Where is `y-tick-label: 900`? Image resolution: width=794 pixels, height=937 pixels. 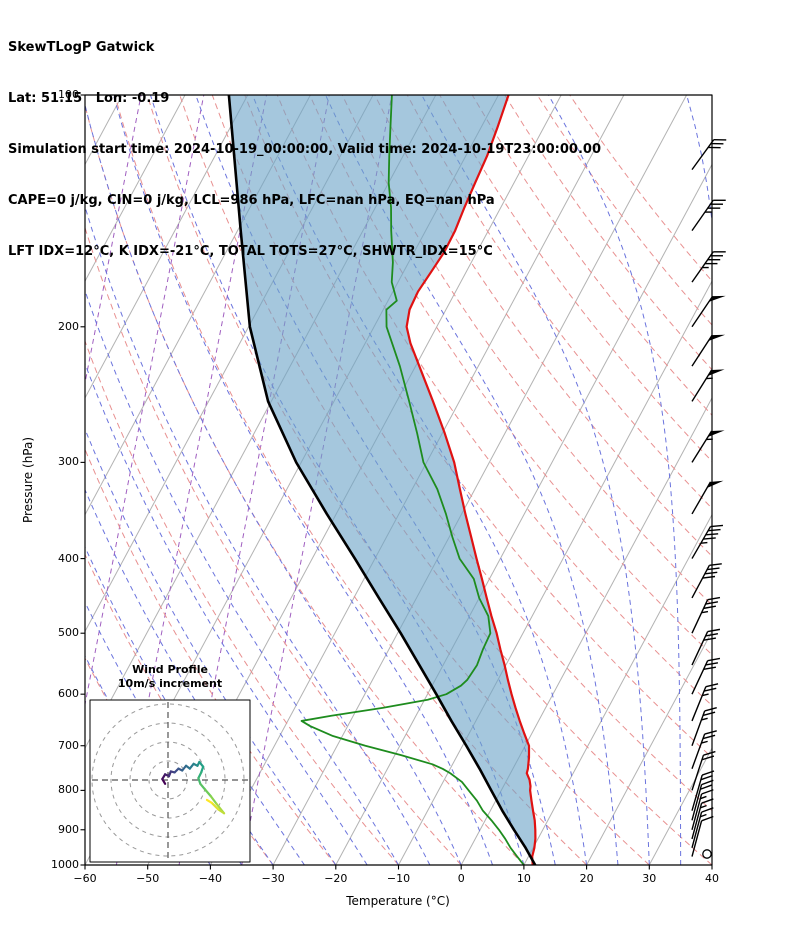 y-tick-label: 900 is located at coordinates (68, 829).